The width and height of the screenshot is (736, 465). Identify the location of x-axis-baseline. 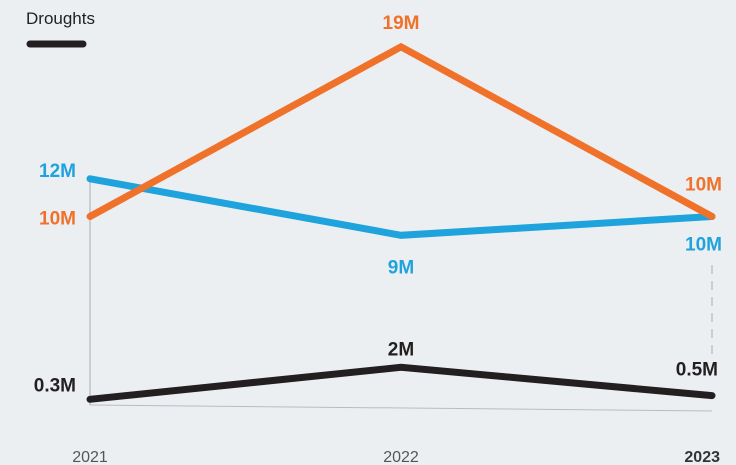
(401, 408).